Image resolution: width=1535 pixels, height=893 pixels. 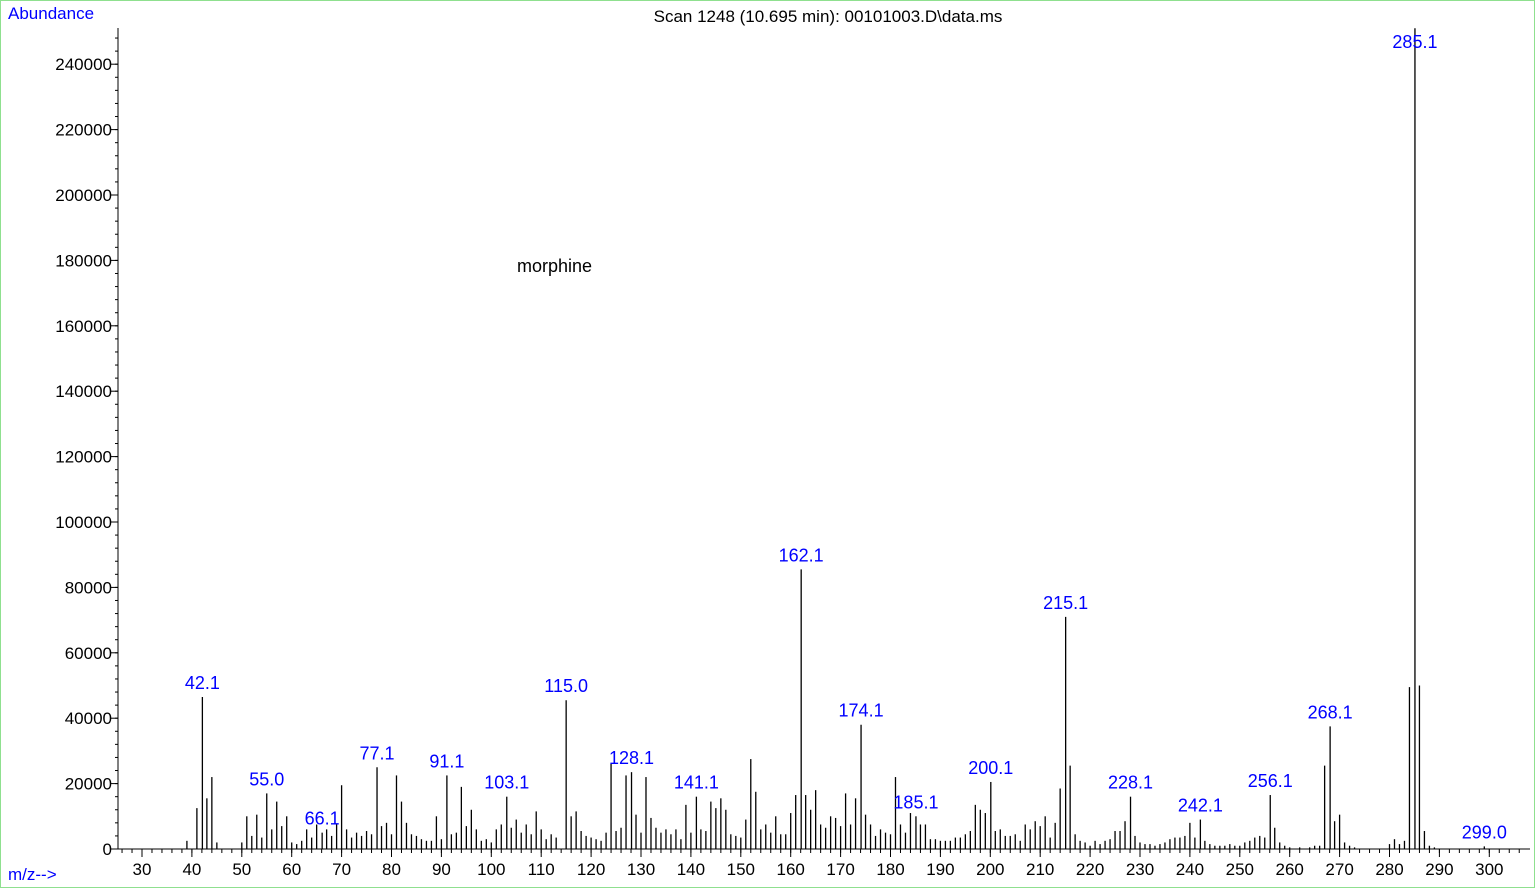 I want to click on compound-annotation: morphine, so click(x=554, y=266).